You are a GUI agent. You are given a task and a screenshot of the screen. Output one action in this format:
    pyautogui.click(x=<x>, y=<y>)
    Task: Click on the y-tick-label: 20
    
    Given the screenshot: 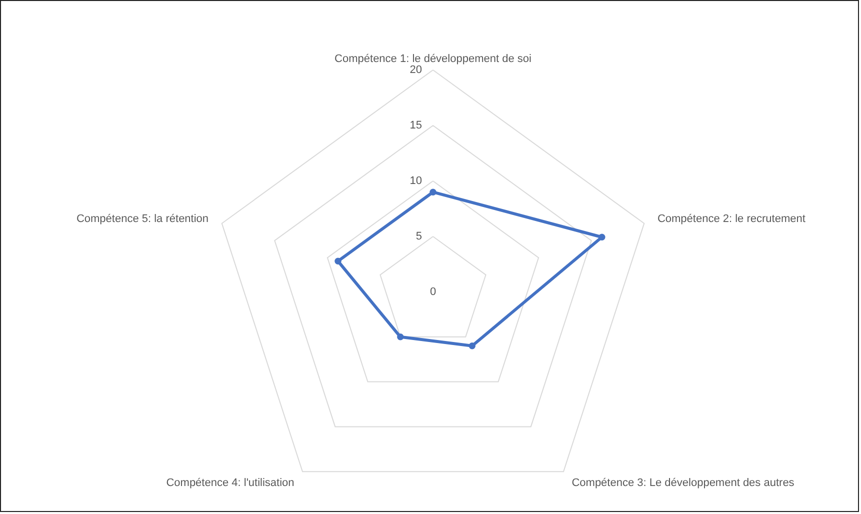 What is the action you would take?
    pyautogui.click(x=416, y=70)
    